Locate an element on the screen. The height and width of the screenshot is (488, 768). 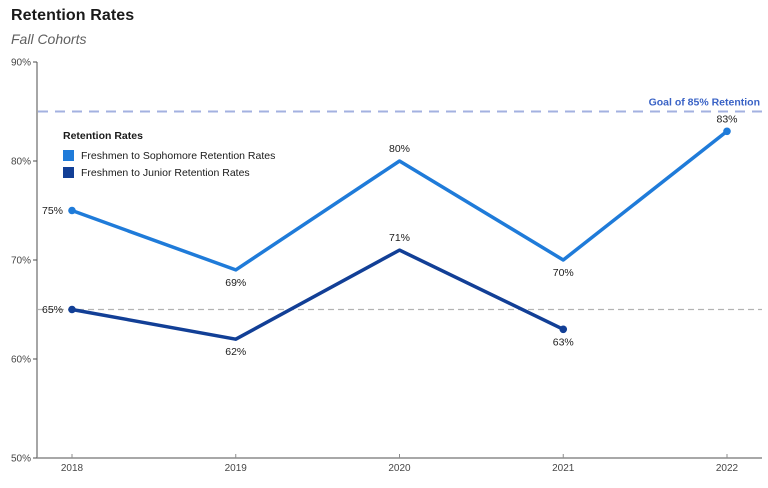
data-point-label: 71% is located at coordinates (399, 238).